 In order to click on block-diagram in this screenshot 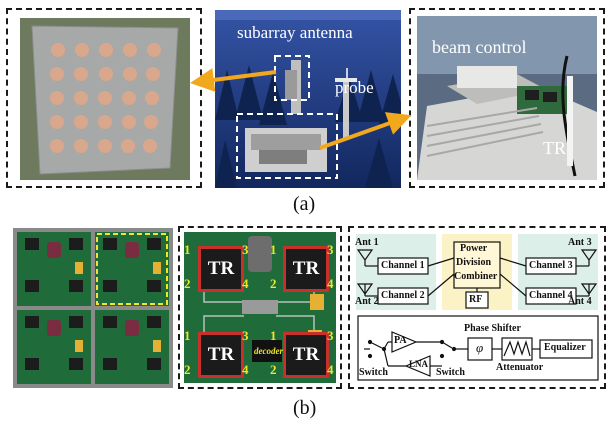, I will do `click(477, 307)`.